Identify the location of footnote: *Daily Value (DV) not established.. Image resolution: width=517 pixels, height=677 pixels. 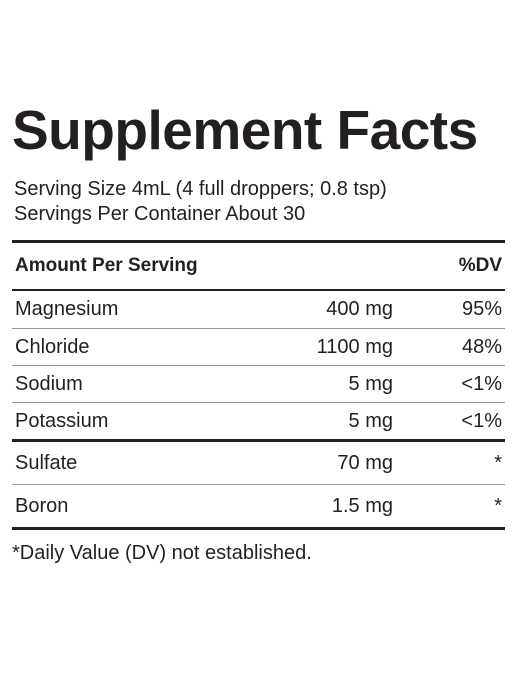
(162, 553).